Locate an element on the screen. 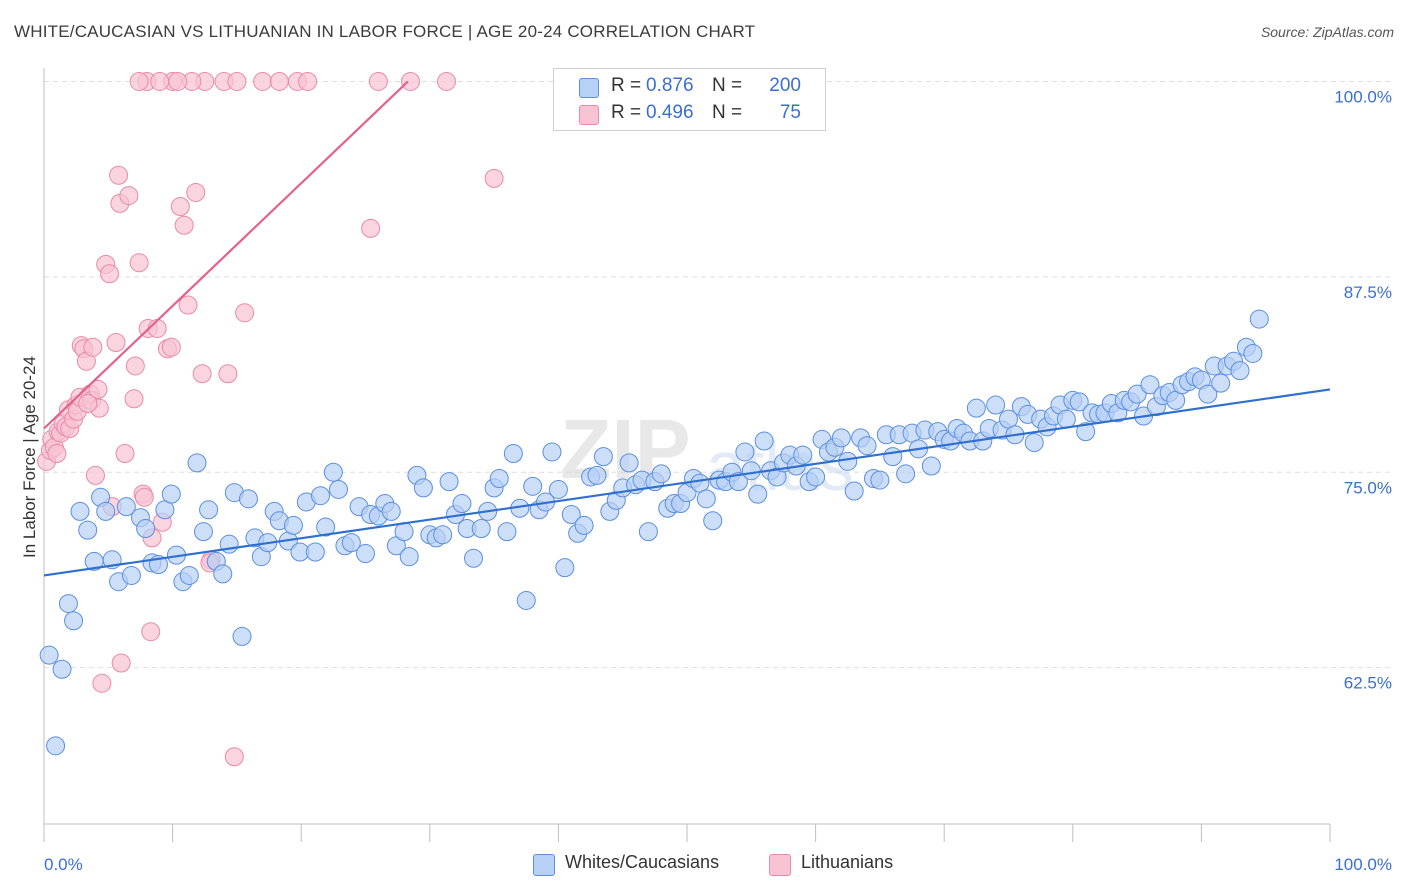 This screenshot has height=892, width=1406. x-tick-label: 100.0% is located at coordinates (1363, 864).